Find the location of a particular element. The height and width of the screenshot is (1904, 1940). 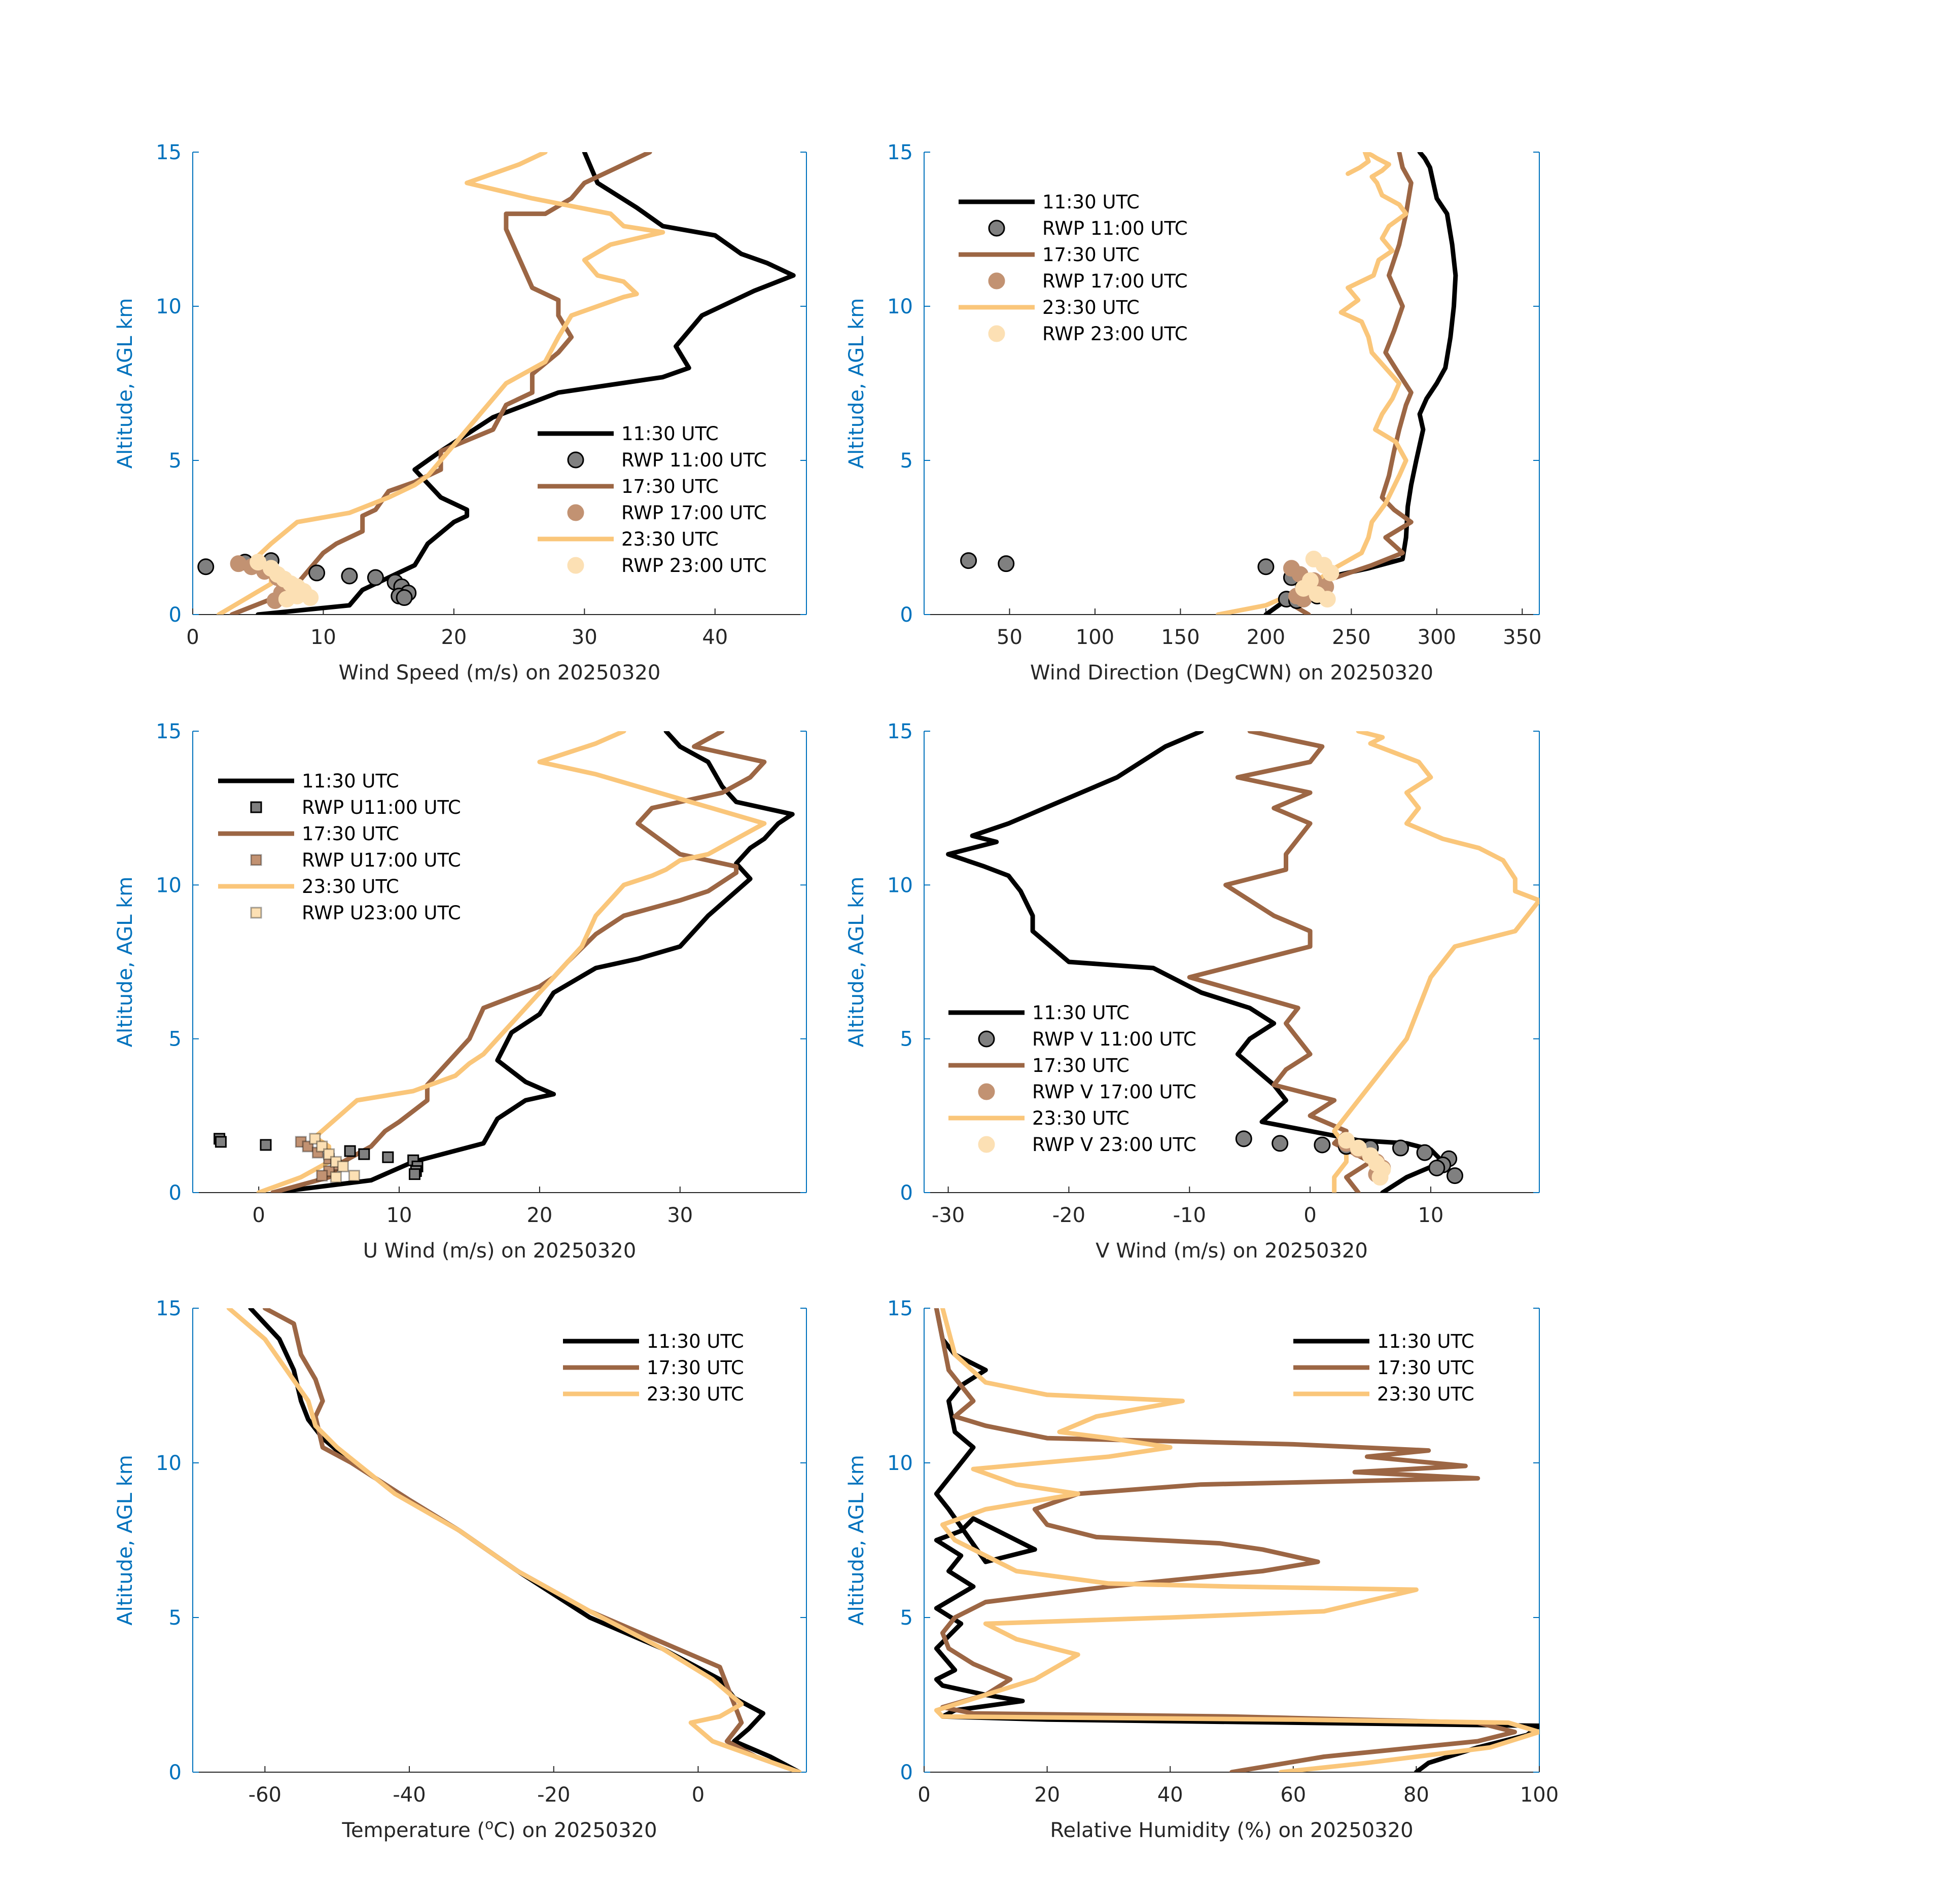

x-tick-label: 150 is located at coordinates (1180, 637).